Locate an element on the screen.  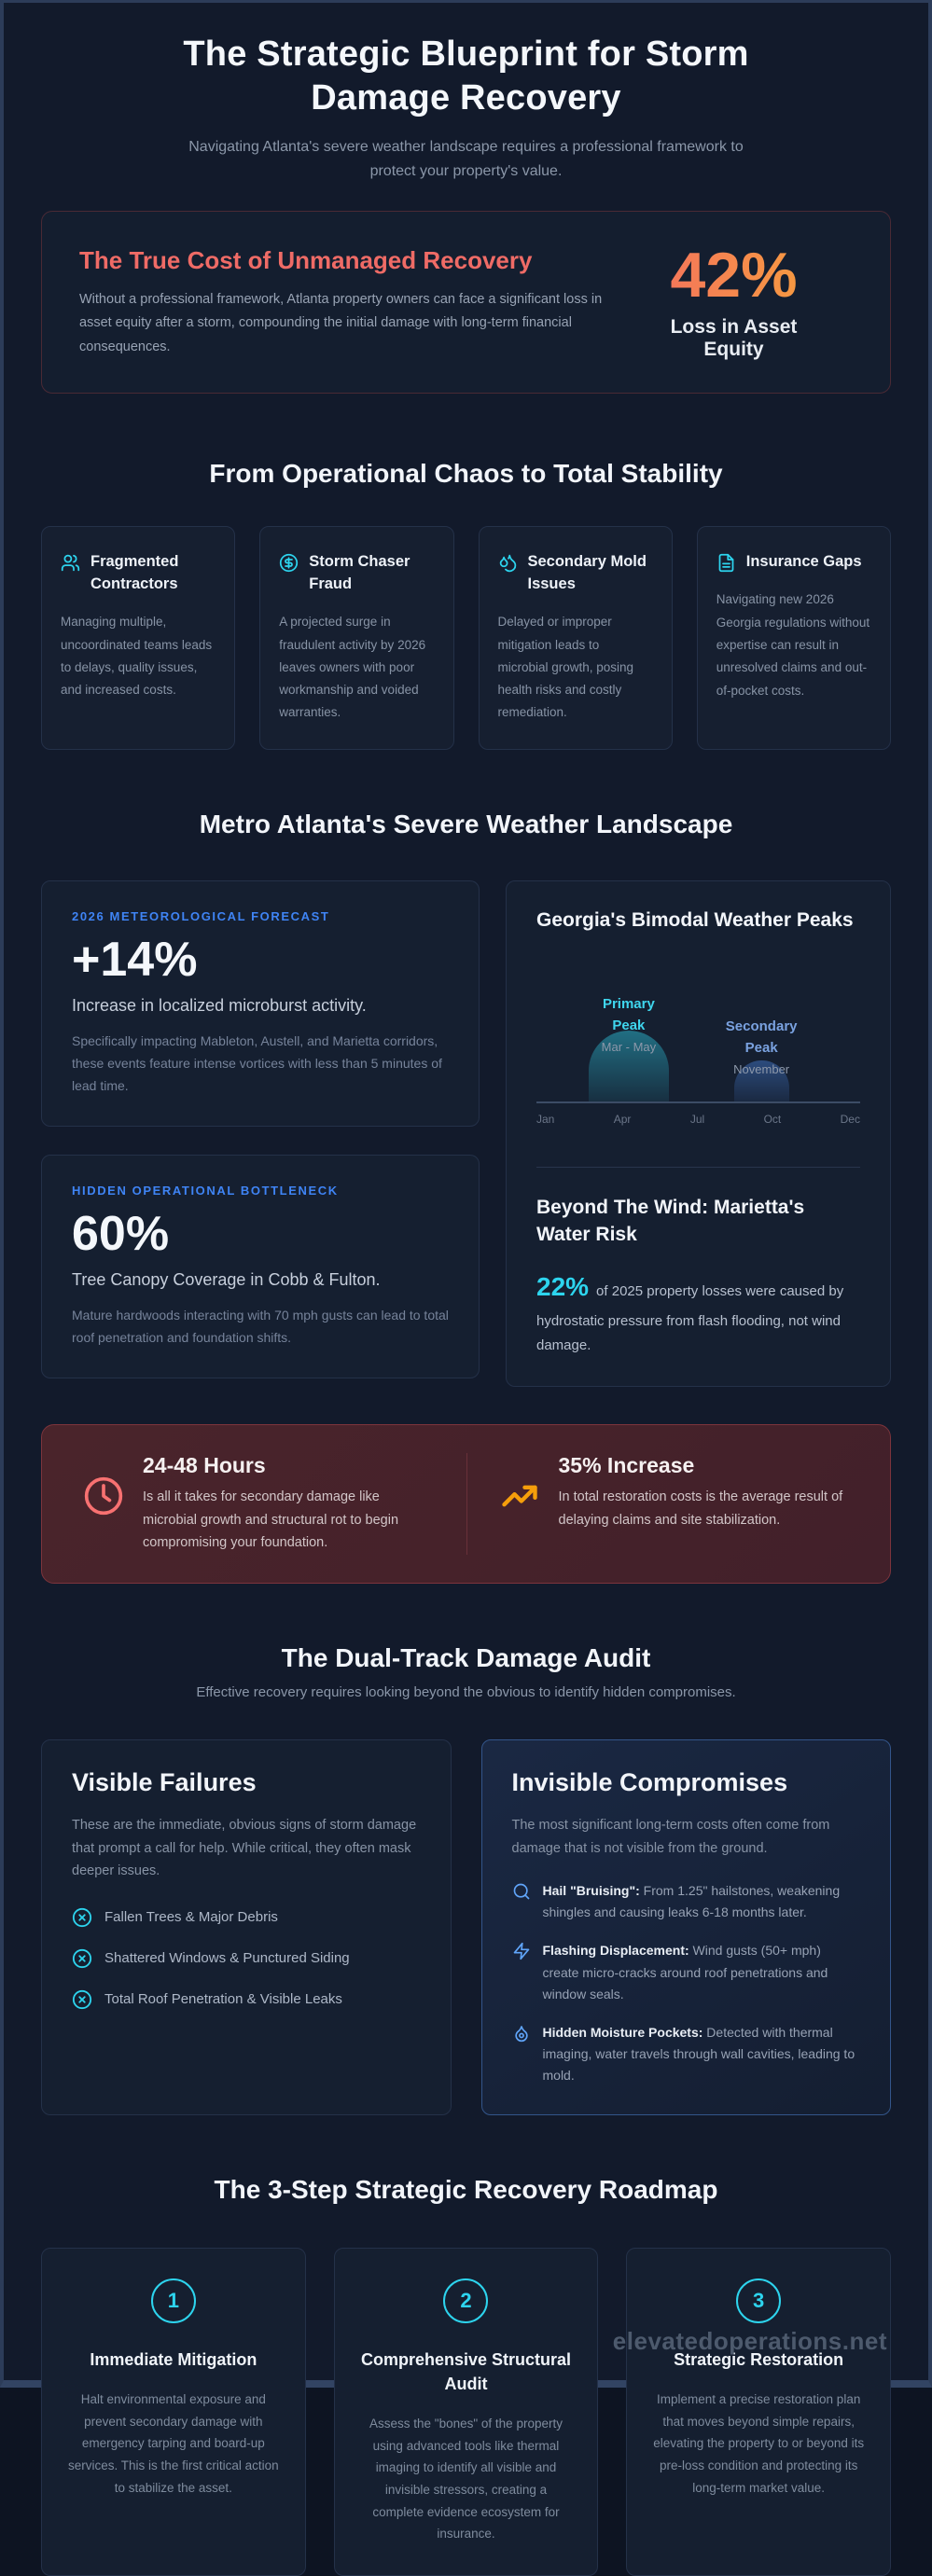
primary-peak-label: Primary Peak Mar - May is located at coordinates (628, 1025).